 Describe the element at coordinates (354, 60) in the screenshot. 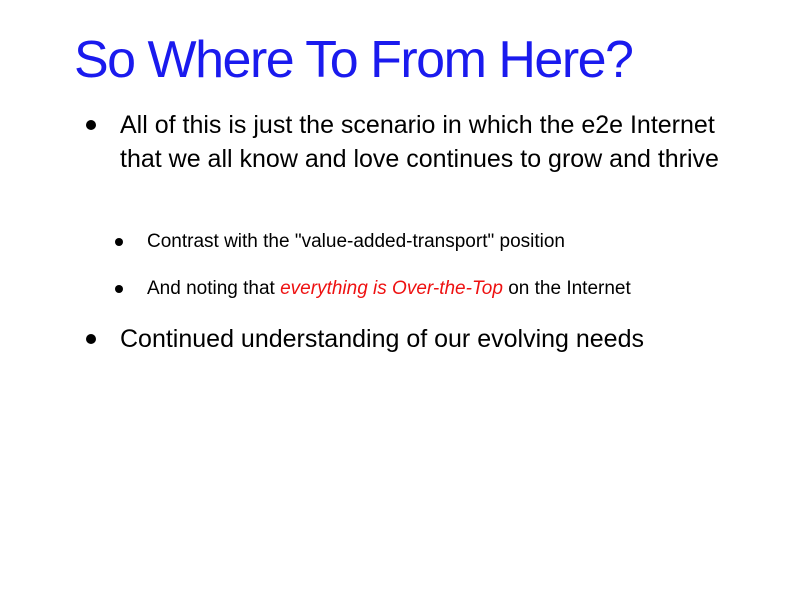

I see `slide-title: So Where To From Here?` at that location.